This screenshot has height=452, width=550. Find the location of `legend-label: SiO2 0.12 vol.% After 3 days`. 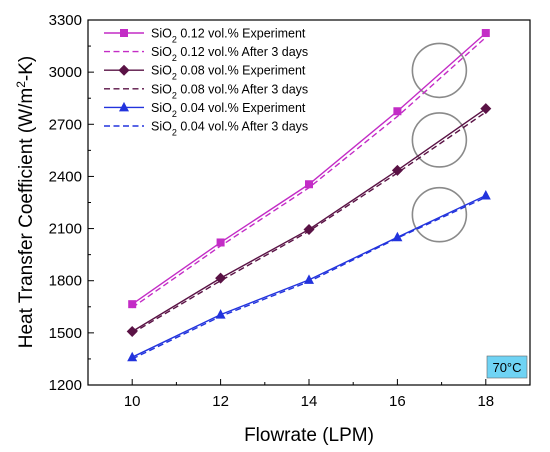

legend-label: SiO2 0.12 vol.% After 3 days is located at coordinates (229, 54).